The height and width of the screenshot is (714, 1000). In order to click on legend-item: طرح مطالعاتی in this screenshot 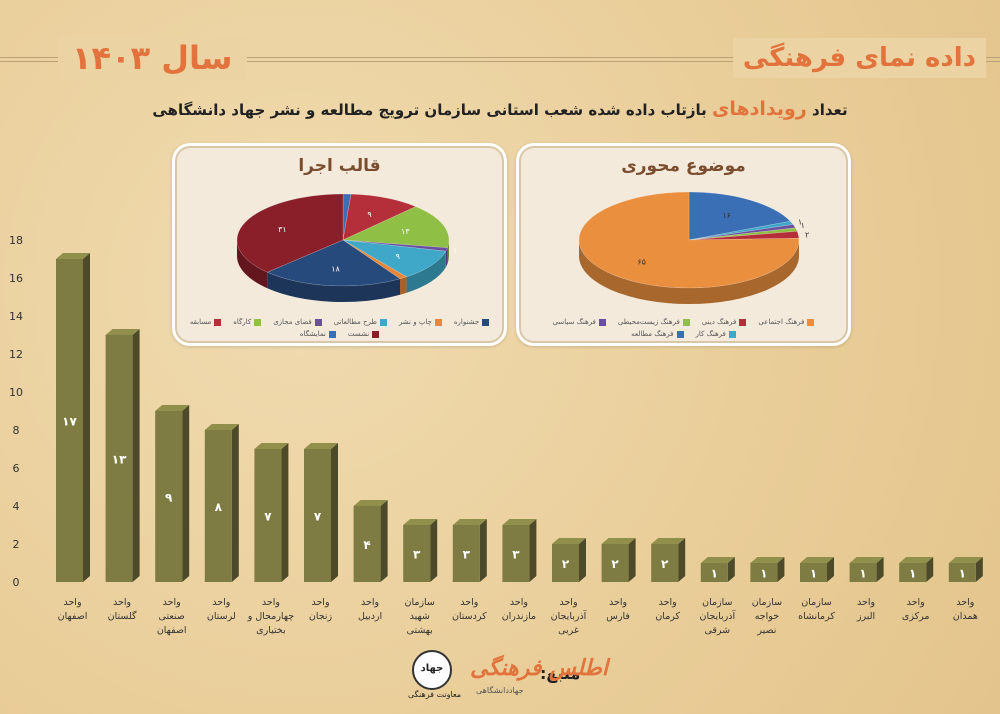, I will do `click(360, 322)`.